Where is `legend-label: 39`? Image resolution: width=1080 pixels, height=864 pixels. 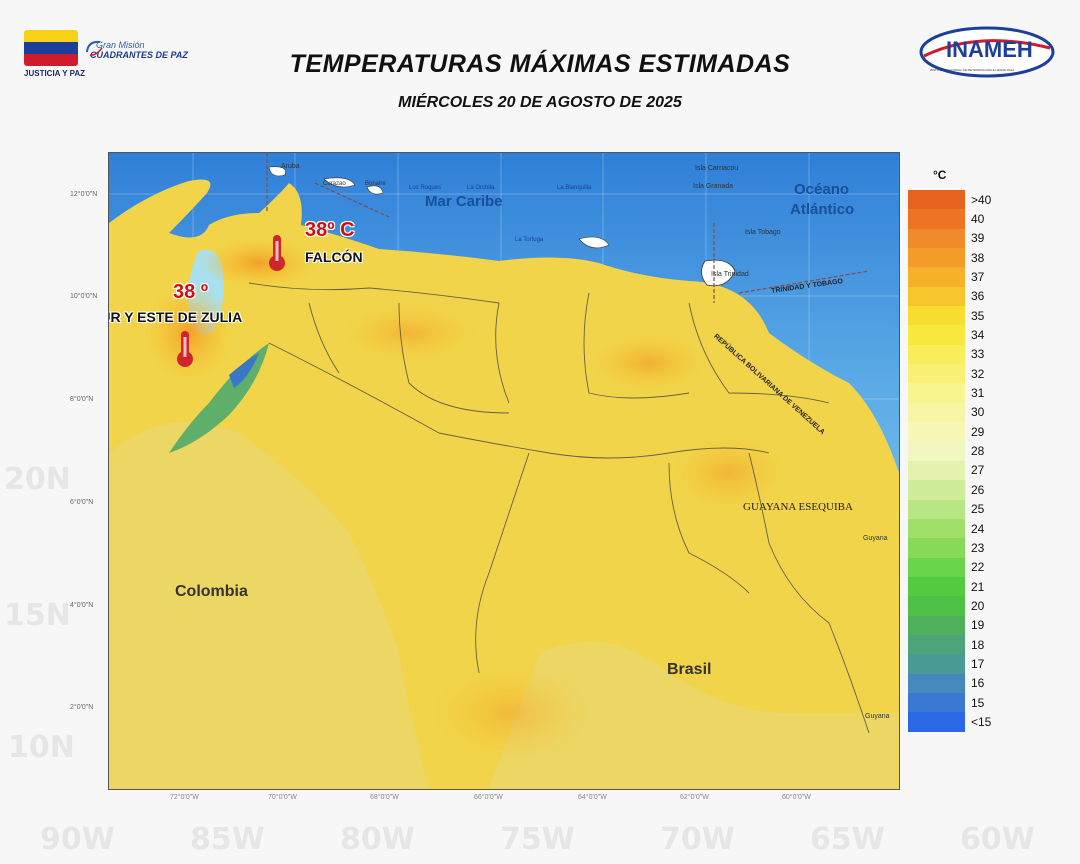 legend-label: 39 is located at coordinates (978, 238).